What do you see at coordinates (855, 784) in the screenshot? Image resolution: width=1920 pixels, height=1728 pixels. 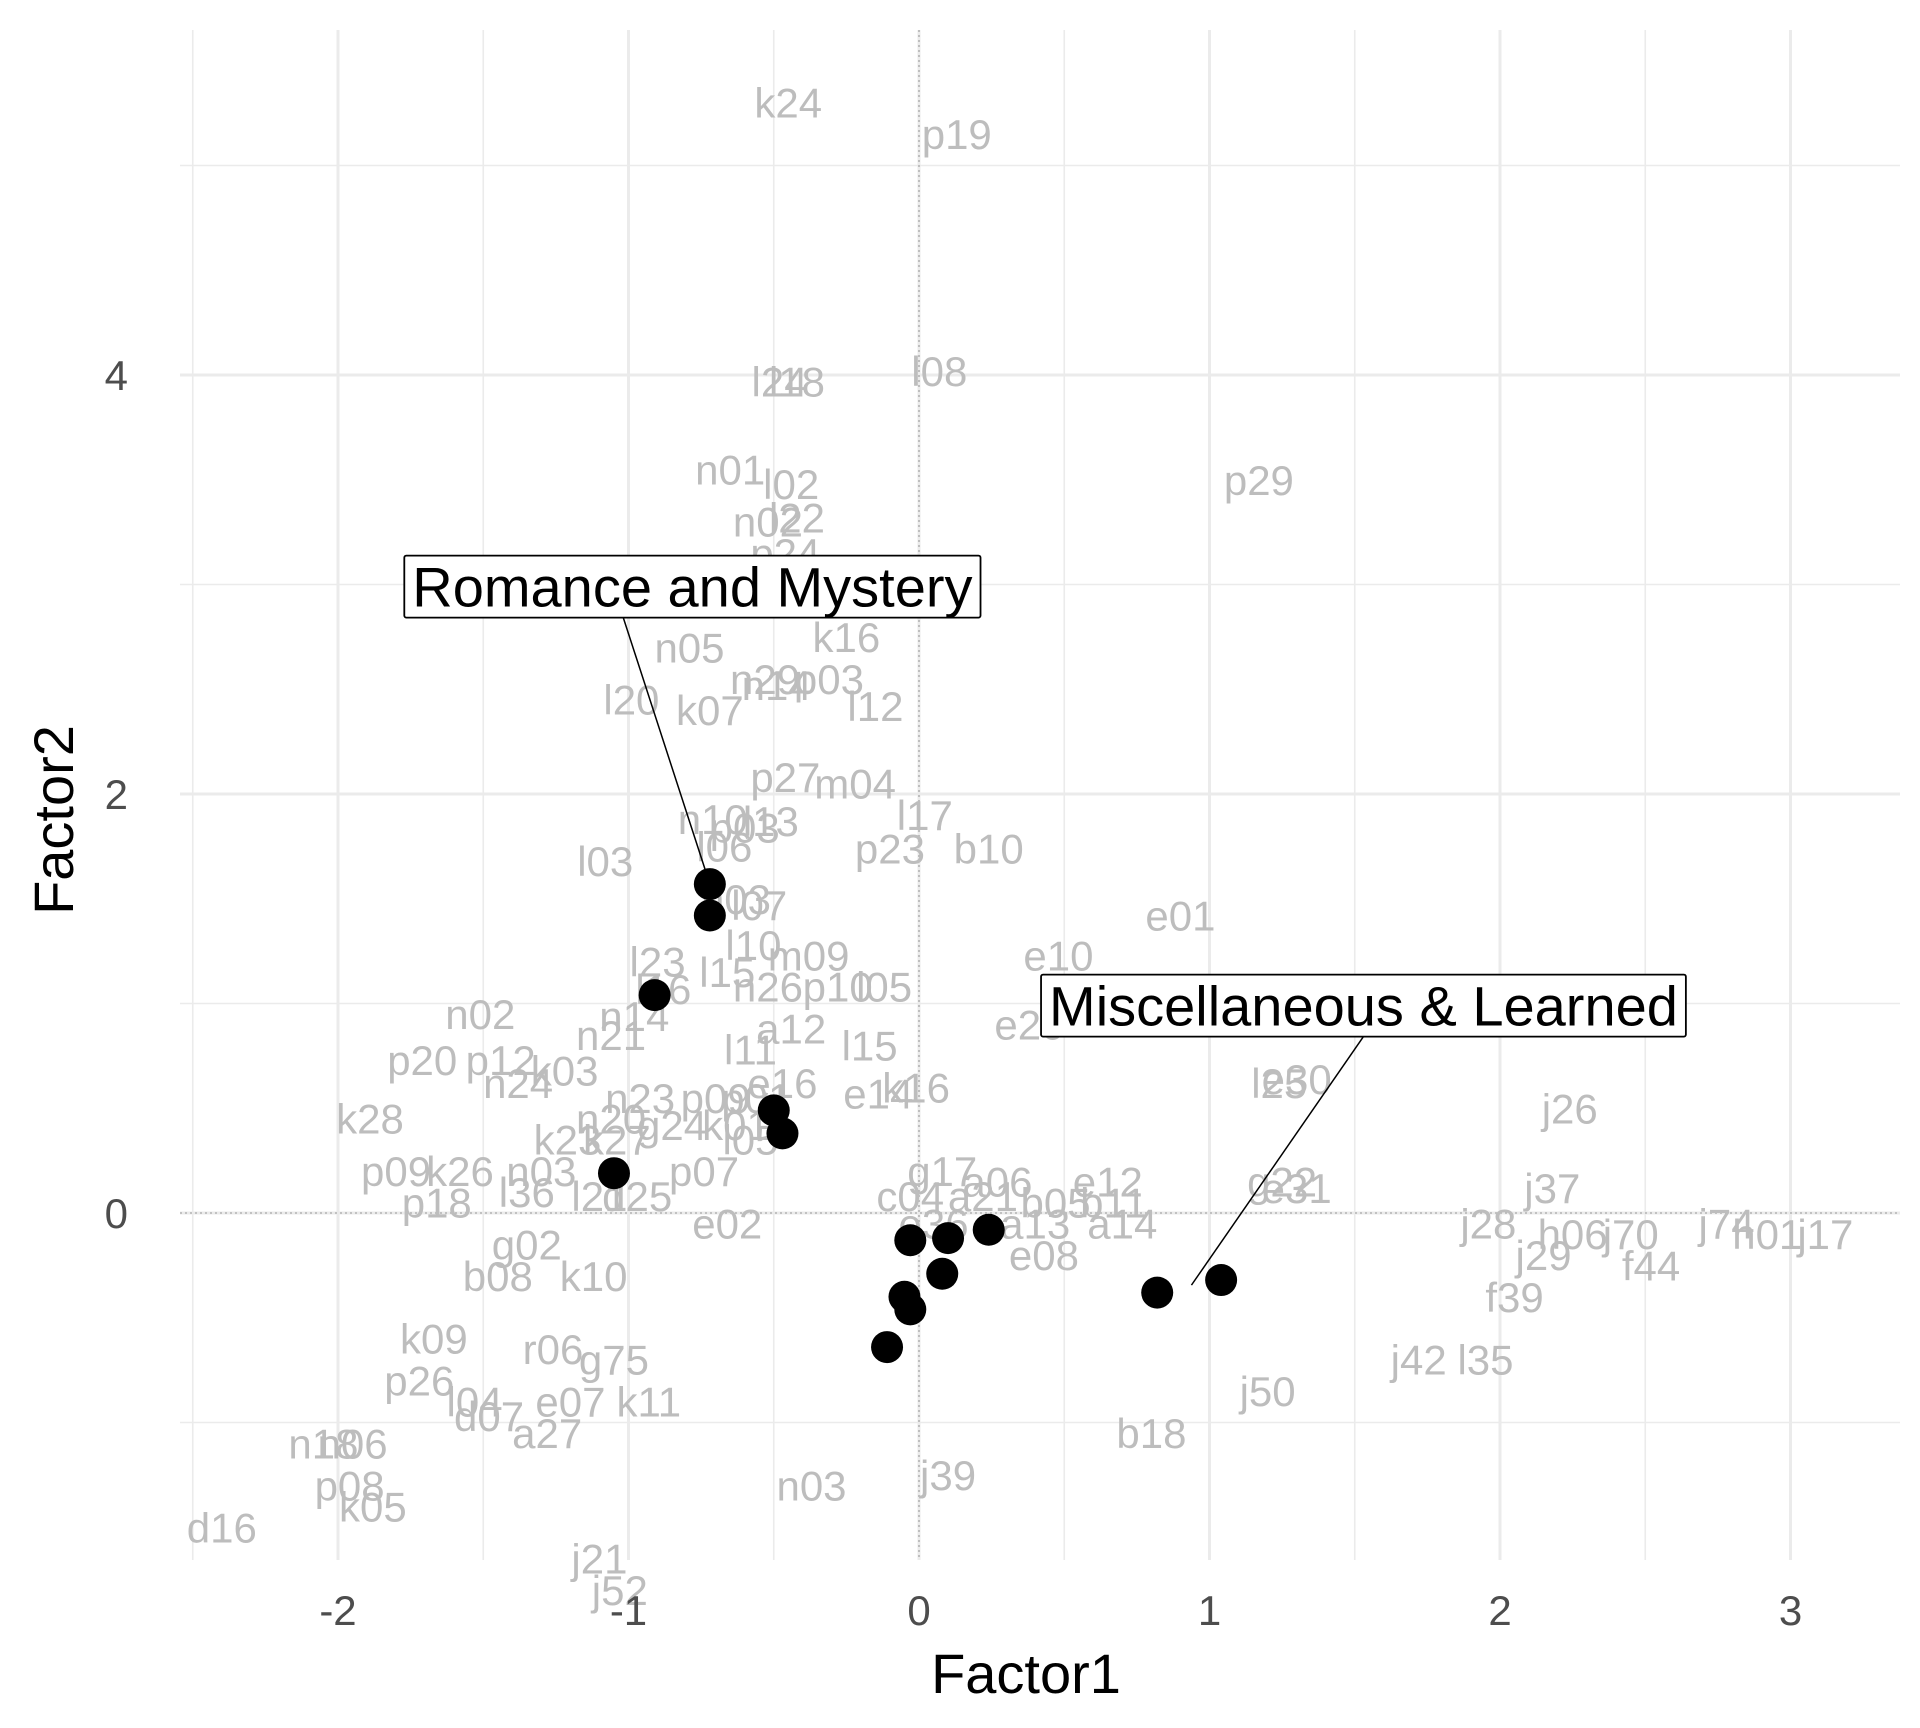 I see `point-label: m04` at bounding box center [855, 784].